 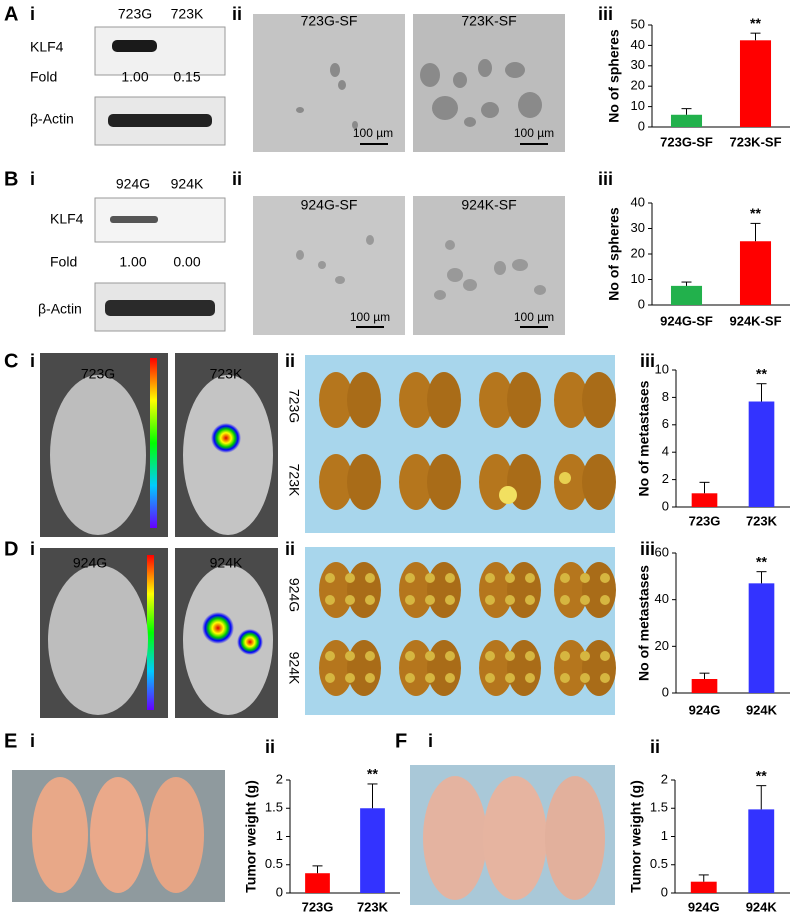 What do you see at coordinates (665, 451) in the screenshot?
I see `y-tick-label: 4` at bounding box center [665, 451].